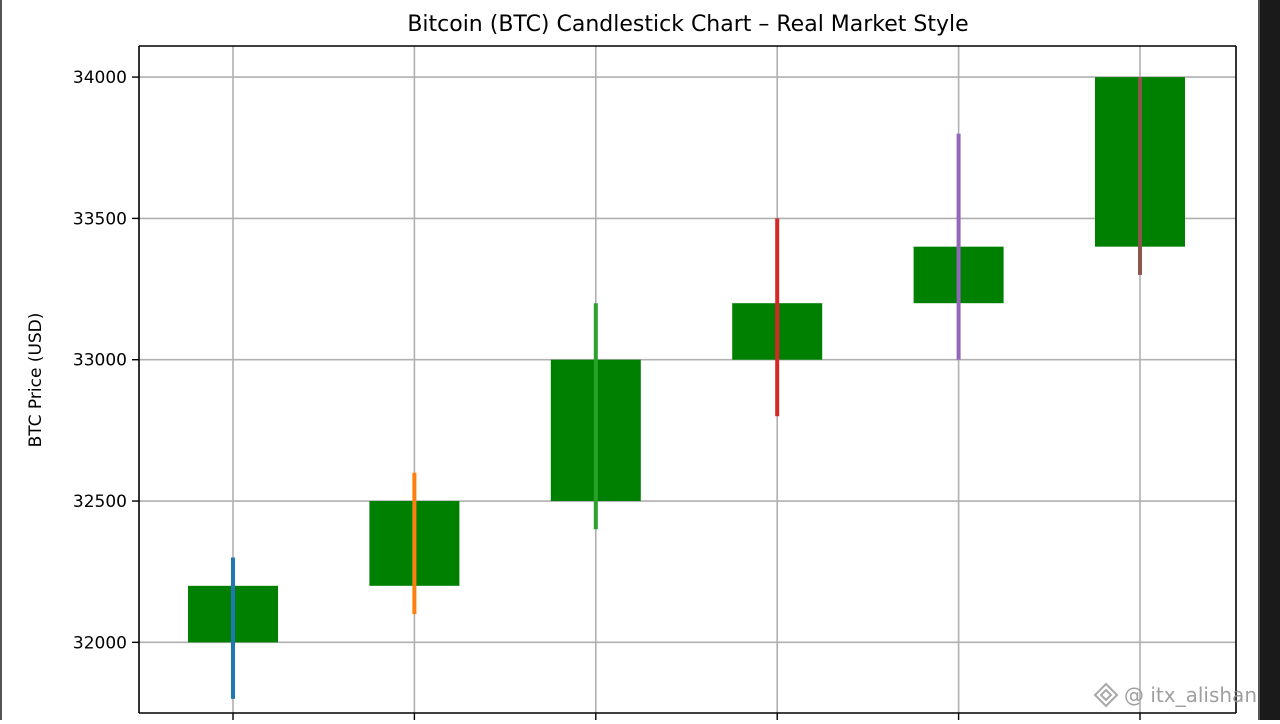  What do you see at coordinates (100, 502) in the screenshot?
I see `y-tick-label: 32500` at bounding box center [100, 502].